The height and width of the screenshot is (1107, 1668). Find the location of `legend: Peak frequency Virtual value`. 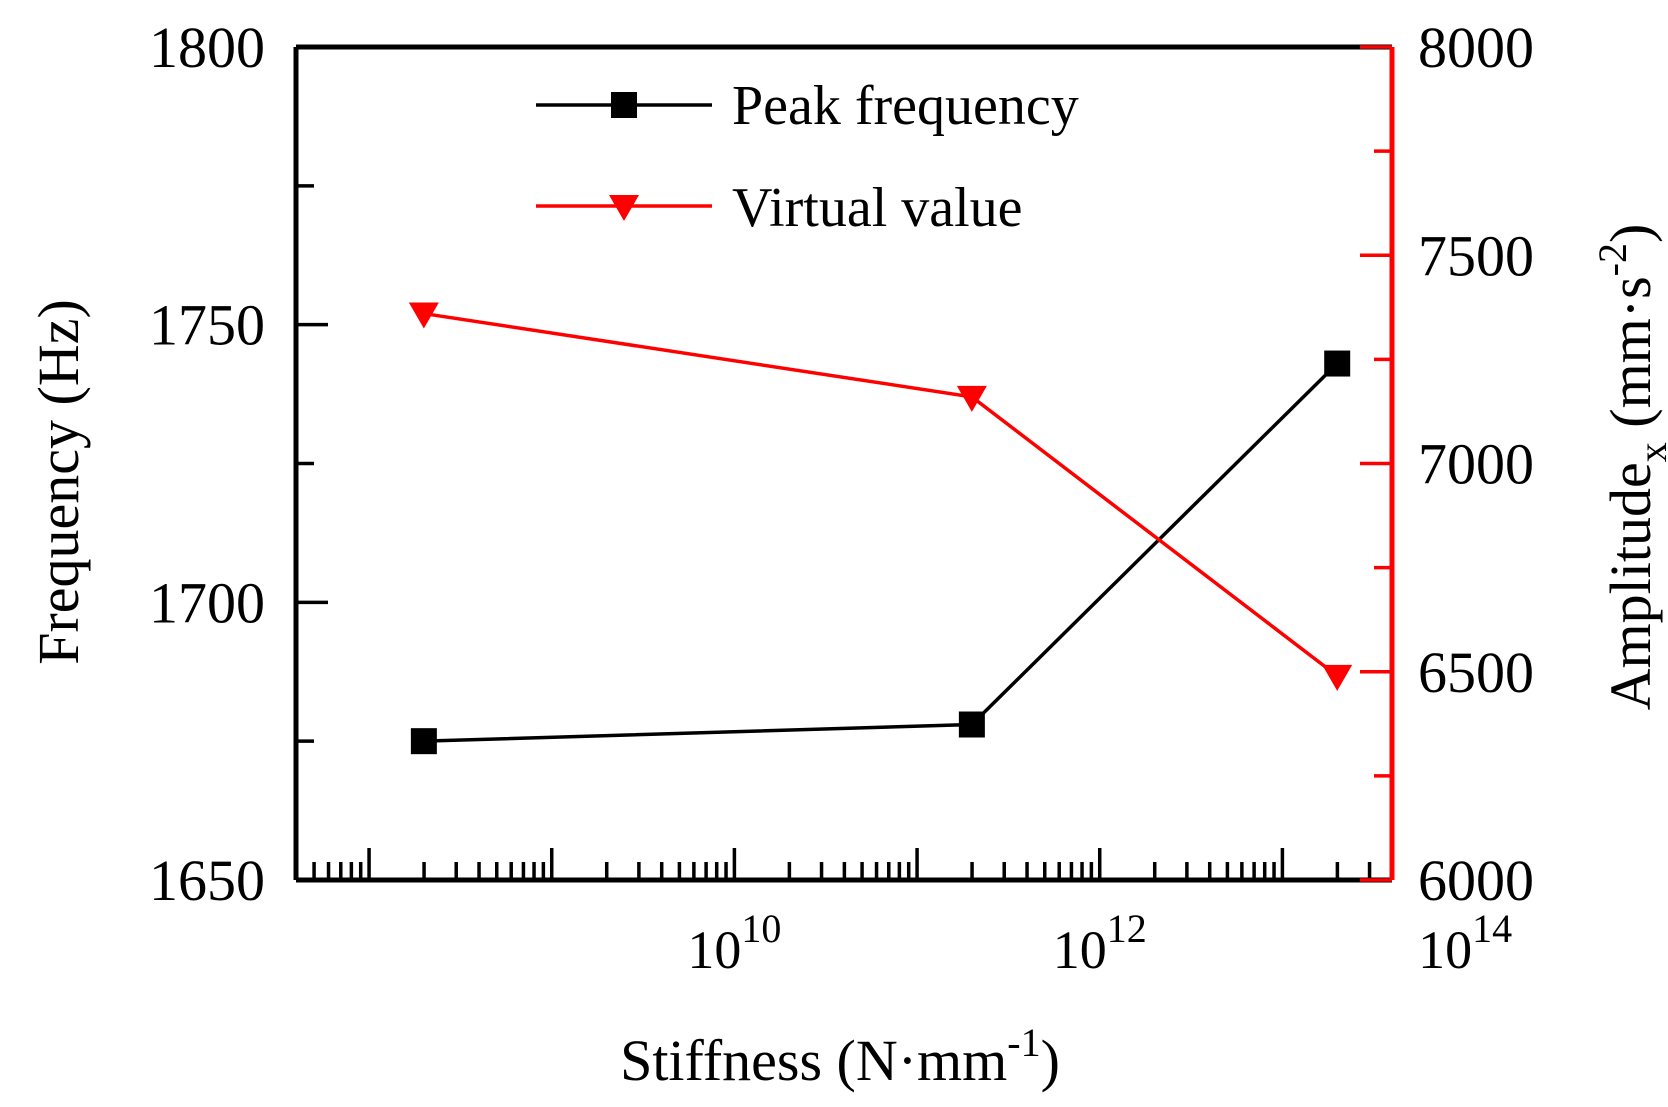

legend: Peak frequency Virtual value is located at coordinates (807, 157).